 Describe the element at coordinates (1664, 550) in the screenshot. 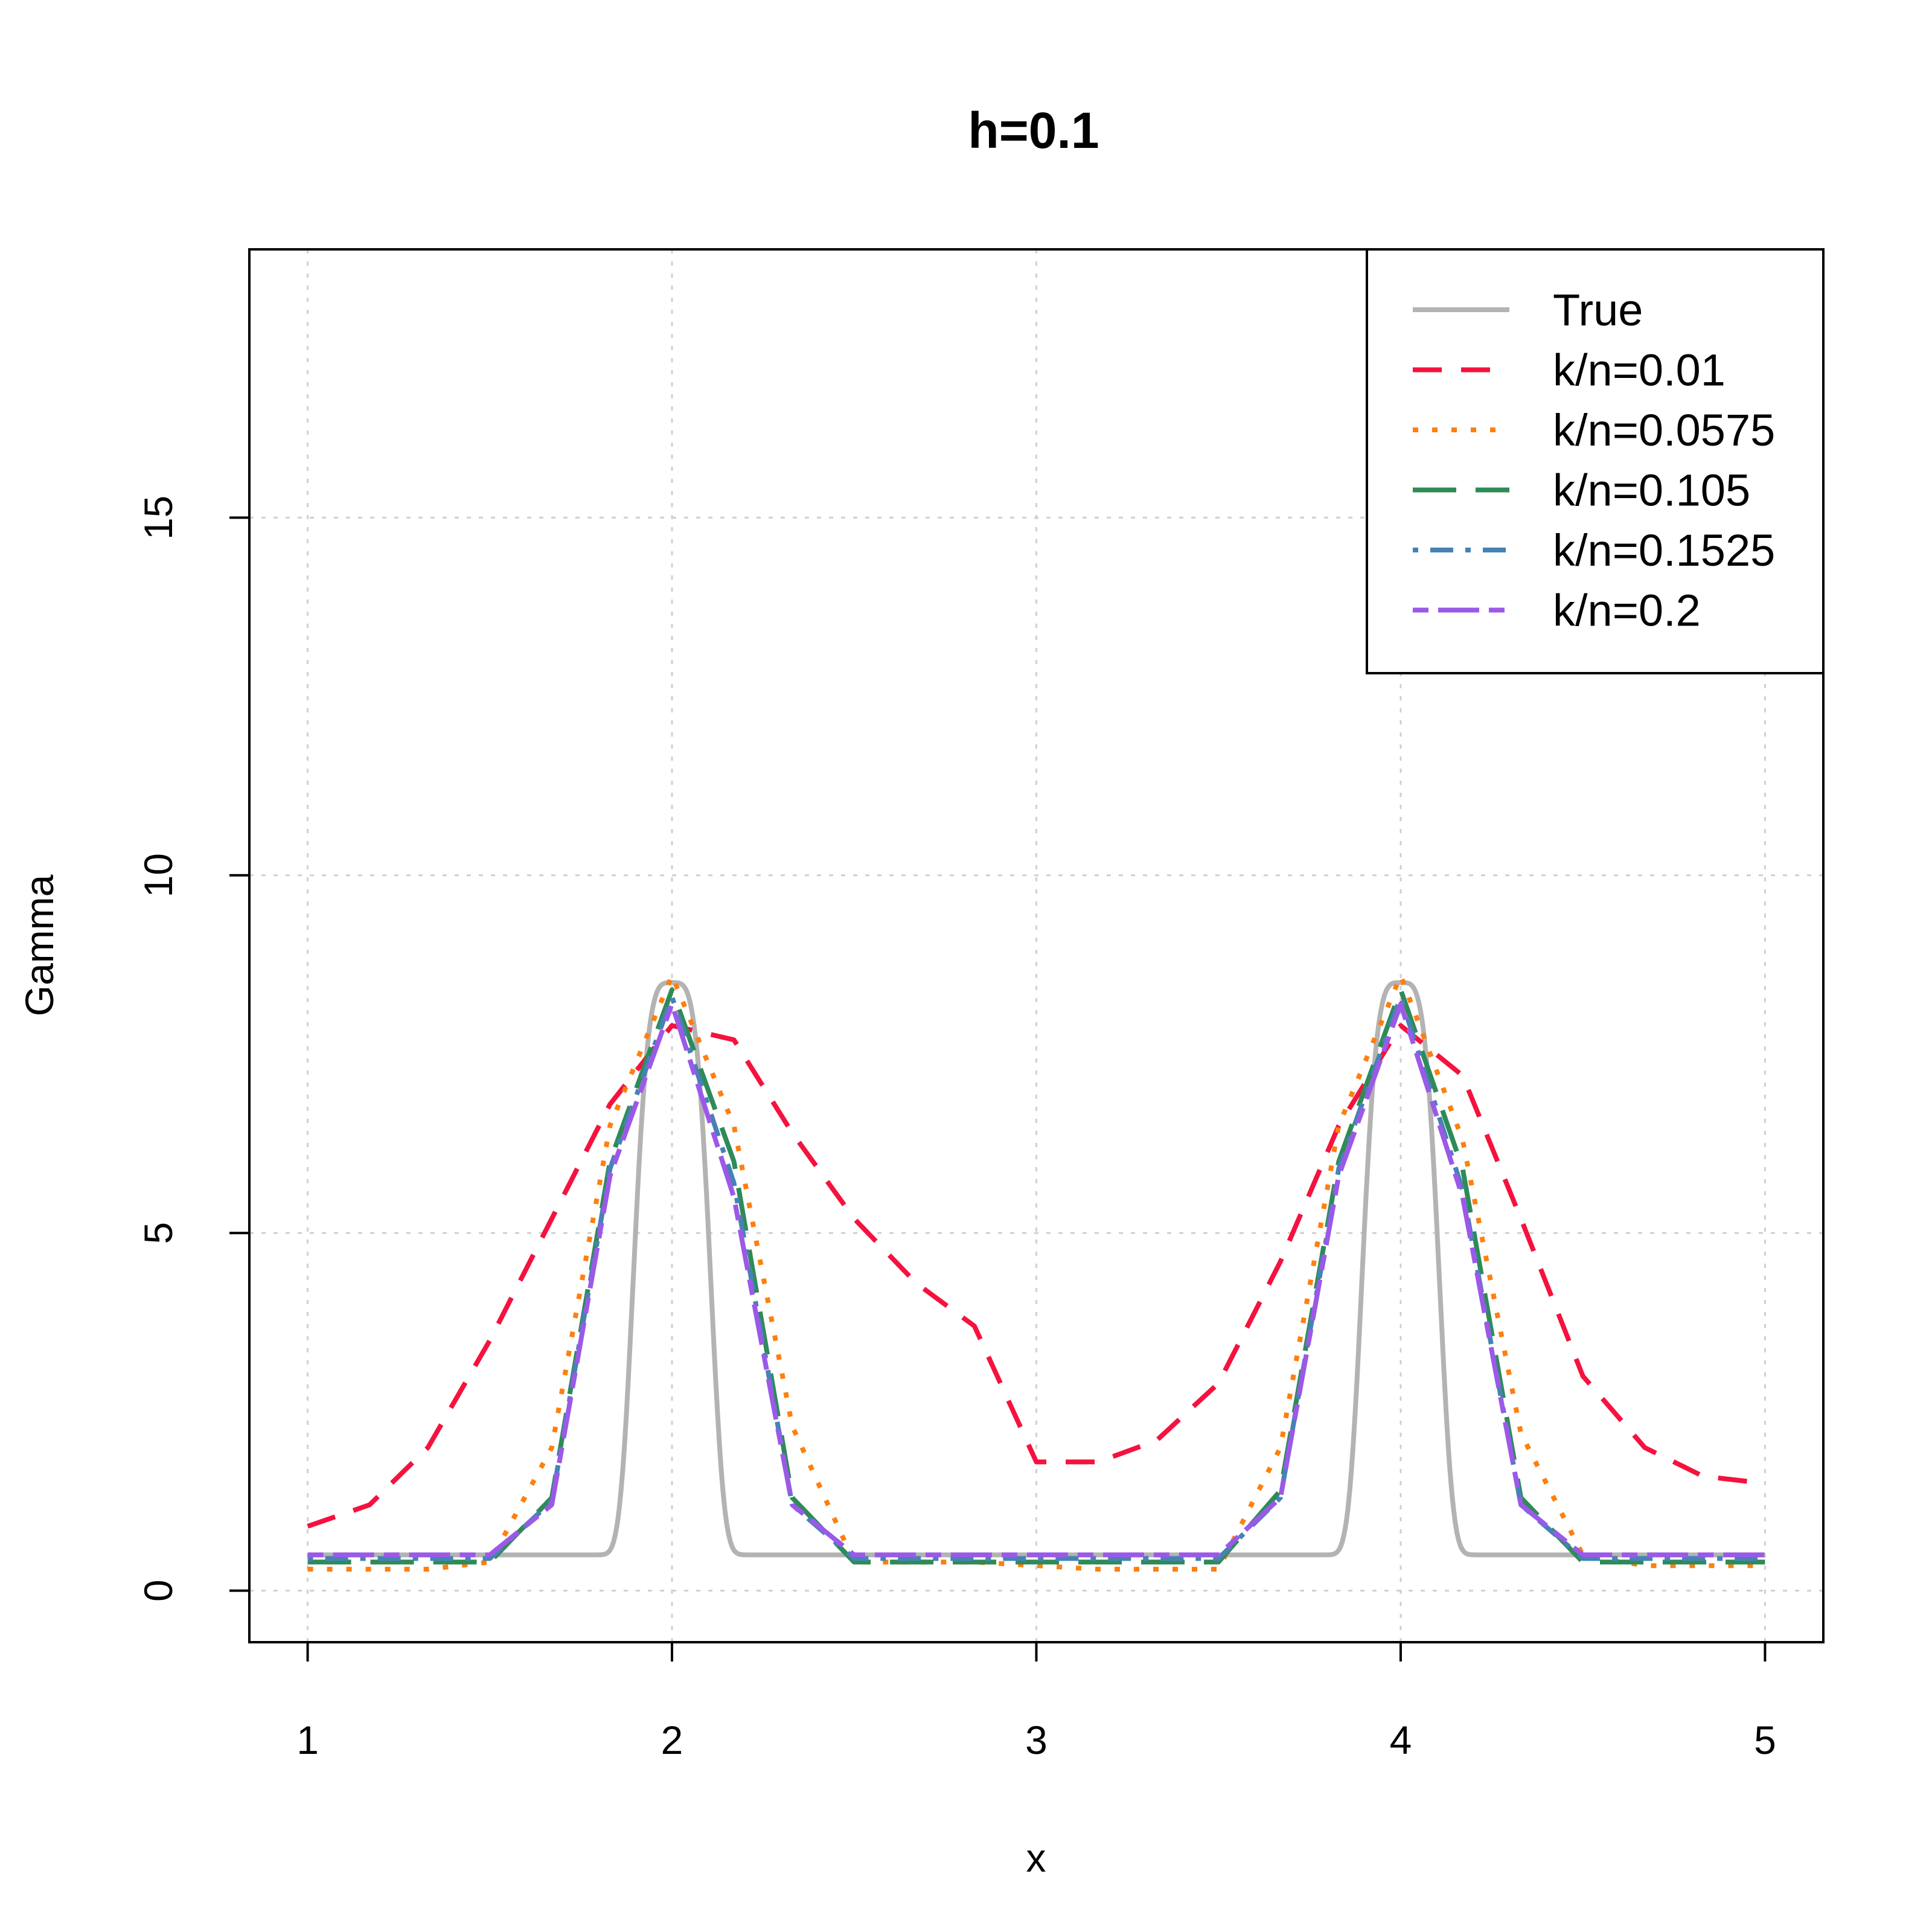

I see `legend-label-4: k/n=0.1525` at that location.